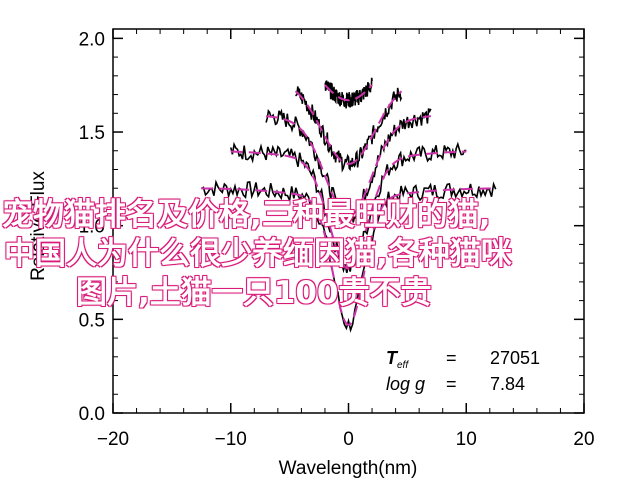 The height and width of the screenshot is (500, 618). I want to click on logg-value: 7.84, so click(507, 384).